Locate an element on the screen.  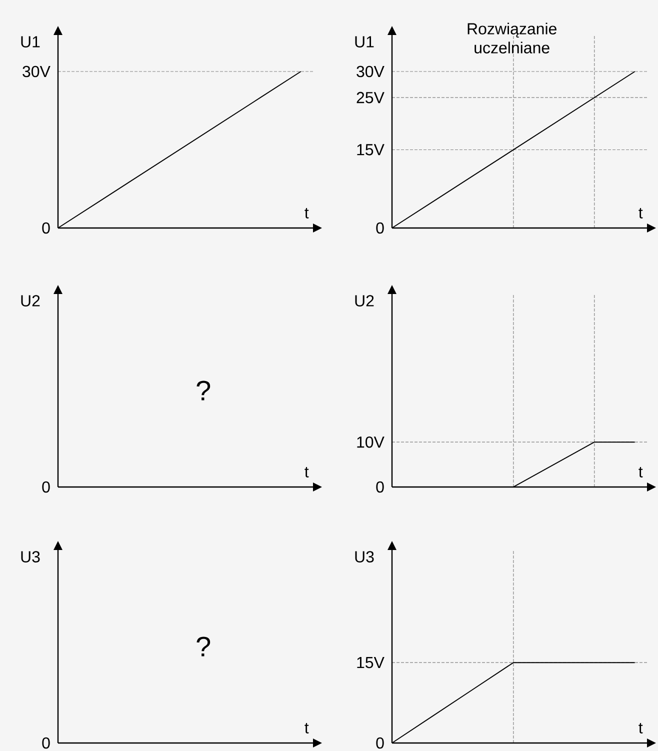
text: U3 is located at coordinates (30, 556).